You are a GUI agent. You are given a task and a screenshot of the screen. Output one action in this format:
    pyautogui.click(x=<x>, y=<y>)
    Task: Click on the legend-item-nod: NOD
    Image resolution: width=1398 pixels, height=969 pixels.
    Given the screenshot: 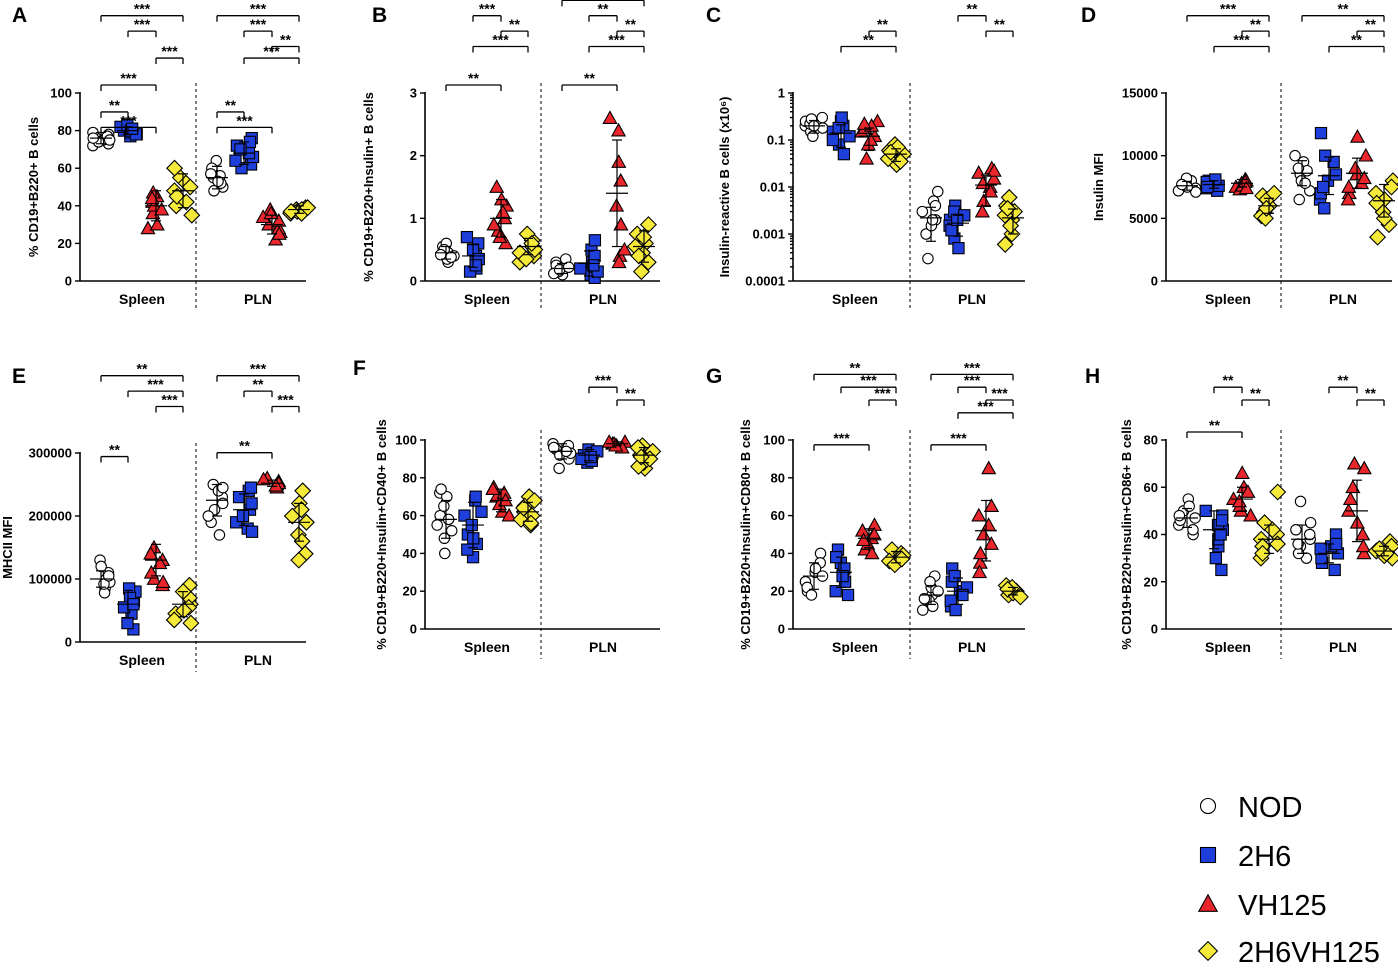 What is the action you would take?
    pyautogui.click(x=1250, y=808)
    